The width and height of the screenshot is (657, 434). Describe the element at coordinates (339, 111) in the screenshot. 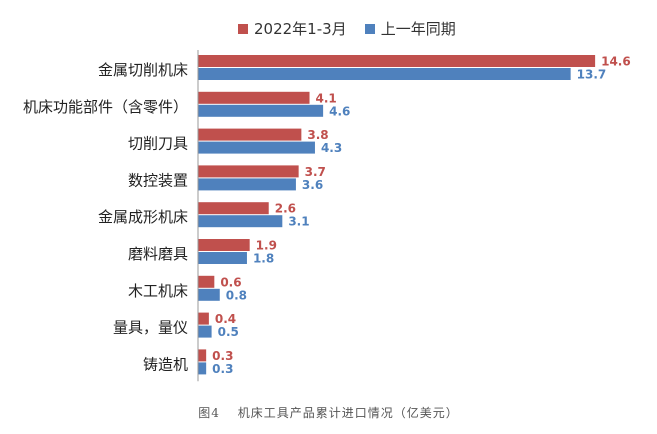

I see `data-label: 4.6` at that location.